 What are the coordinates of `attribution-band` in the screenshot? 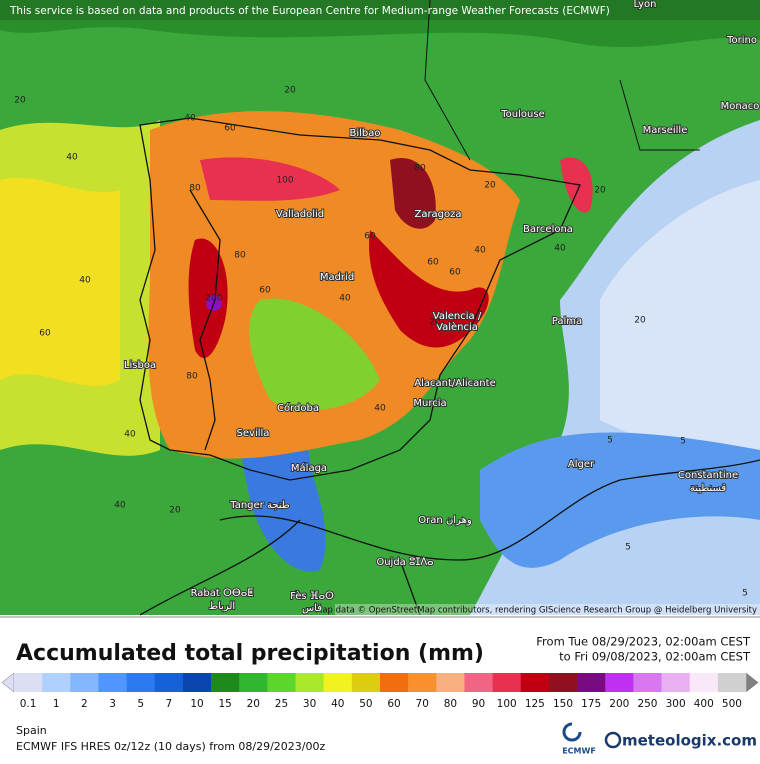 It's located at (547, 610).